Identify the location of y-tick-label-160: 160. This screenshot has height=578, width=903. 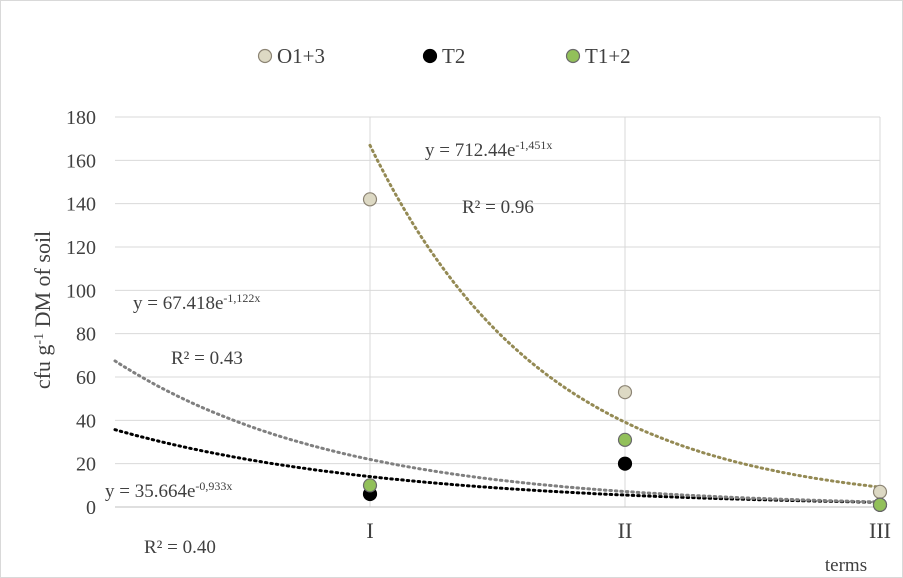
(81, 161).